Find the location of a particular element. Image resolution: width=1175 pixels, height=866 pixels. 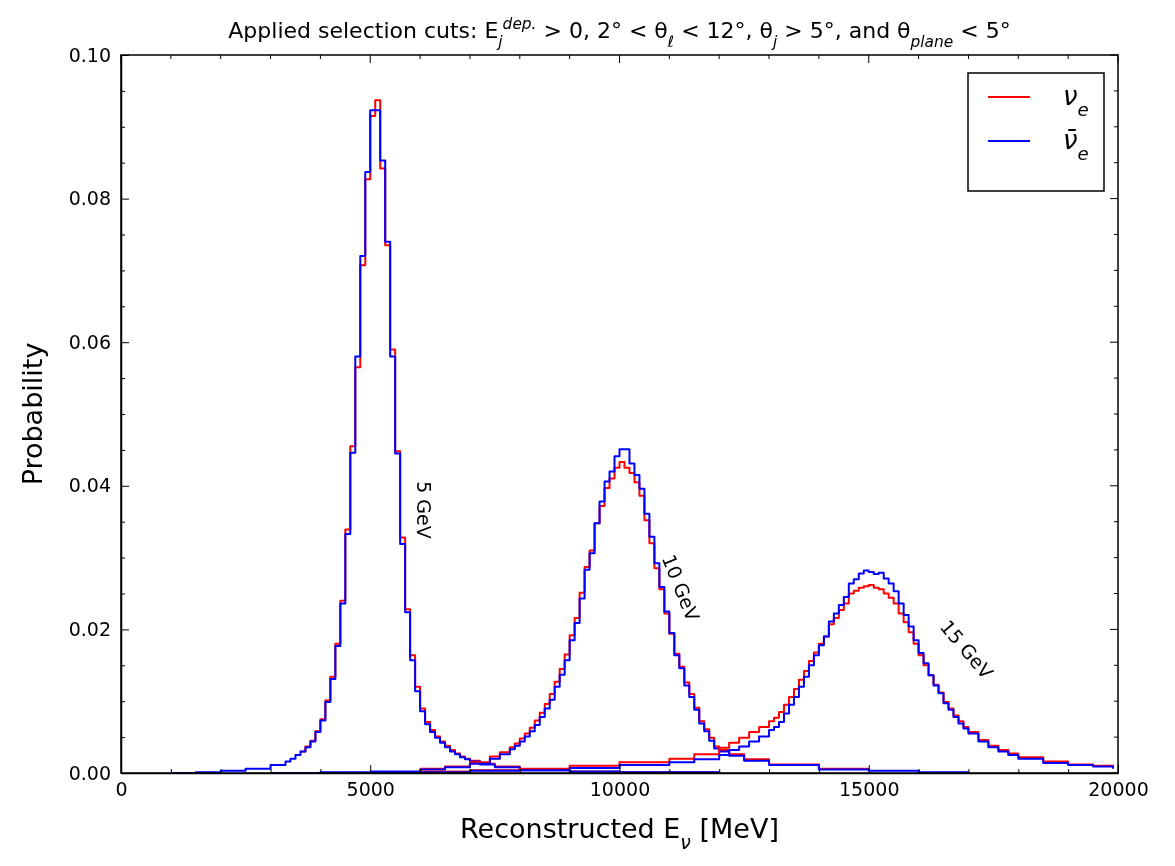

annotation: 15 GeV is located at coordinates (967, 649).